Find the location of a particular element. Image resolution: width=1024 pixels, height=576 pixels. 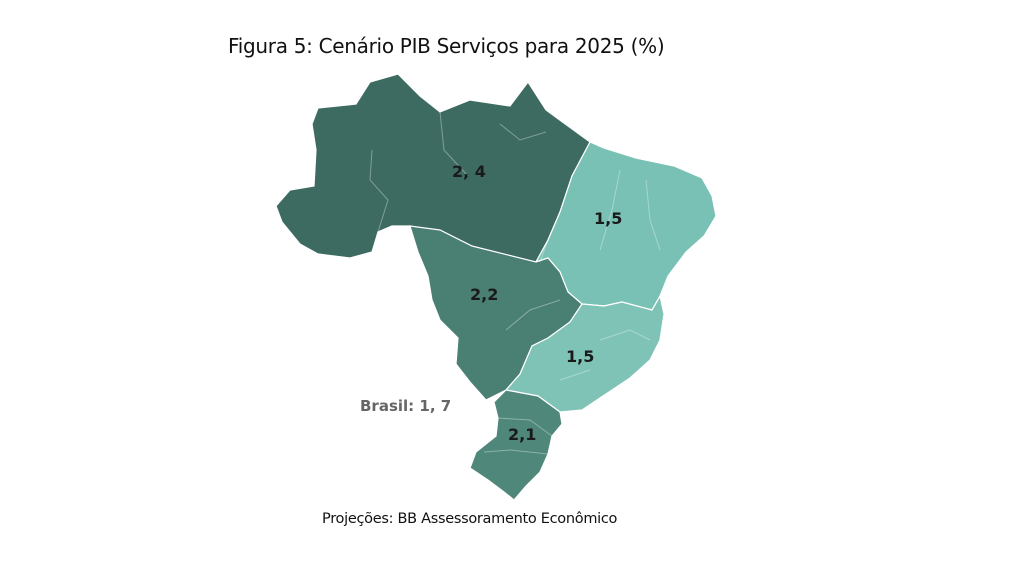

label-nordeste: 1,5 is located at coordinates (608, 218).